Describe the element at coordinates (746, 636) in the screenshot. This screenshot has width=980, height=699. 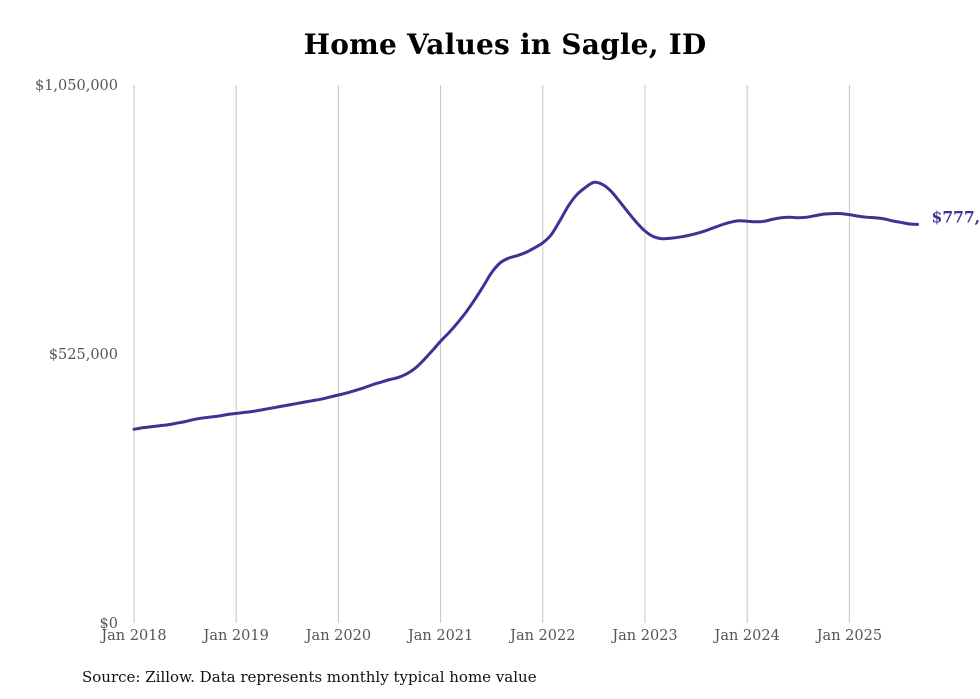
I see `x-tick-label: Jan 2024` at that location.